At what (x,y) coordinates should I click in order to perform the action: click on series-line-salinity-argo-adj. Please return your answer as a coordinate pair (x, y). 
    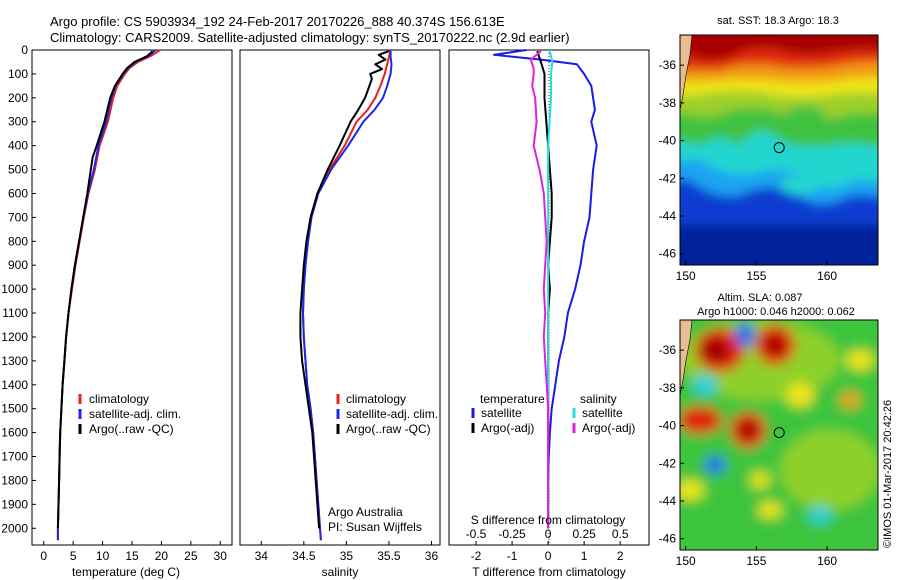
    Looking at the image, I should click on (539, 289).